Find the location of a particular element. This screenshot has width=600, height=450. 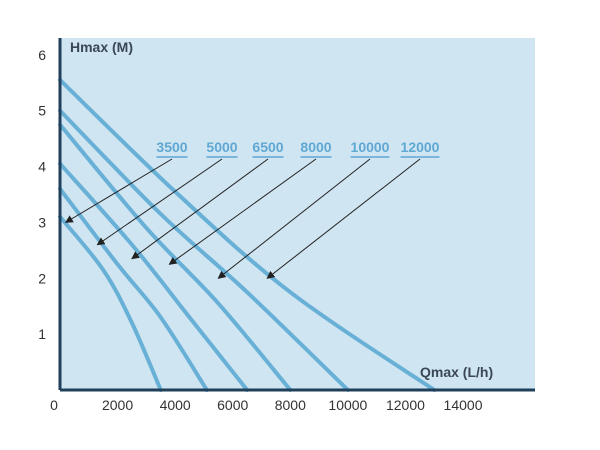

x-tick-label: 12000 is located at coordinates (405, 405).